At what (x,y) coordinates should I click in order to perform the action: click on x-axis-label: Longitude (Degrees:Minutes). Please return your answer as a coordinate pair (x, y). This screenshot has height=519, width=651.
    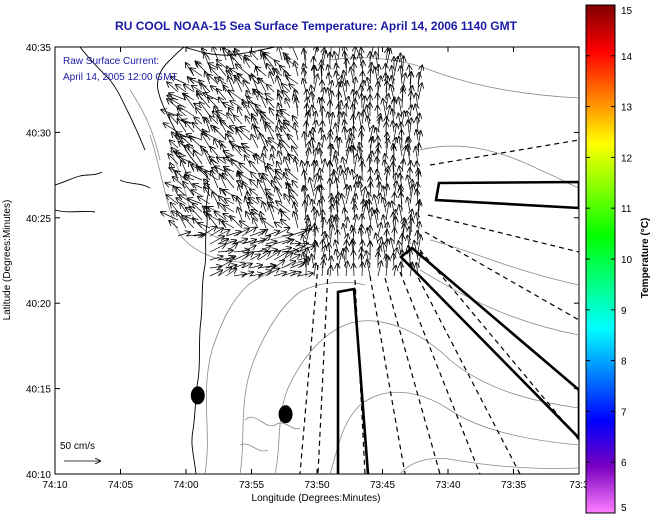
    Looking at the image, I should click on (316, 498).